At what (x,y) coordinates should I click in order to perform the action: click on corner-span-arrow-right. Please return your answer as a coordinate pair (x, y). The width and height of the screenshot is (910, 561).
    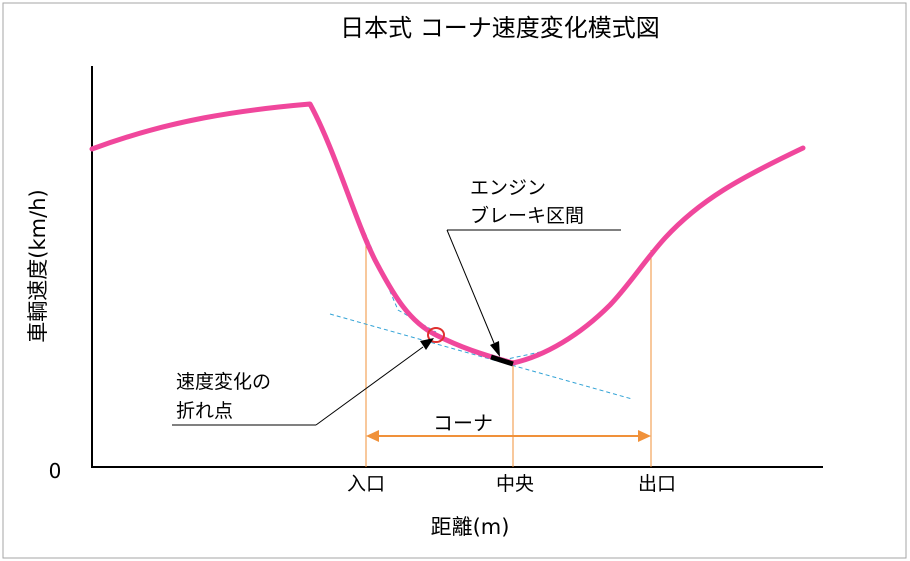
    Looking at the image, I should click on (644, 436).